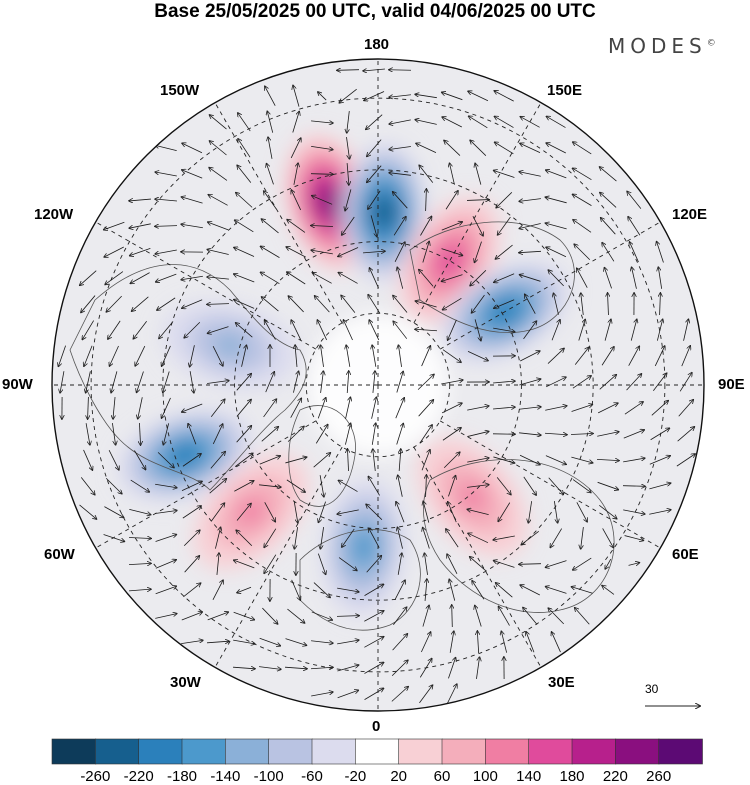  I want to click on colorbar-tick-label: -140, so click(225, 776).